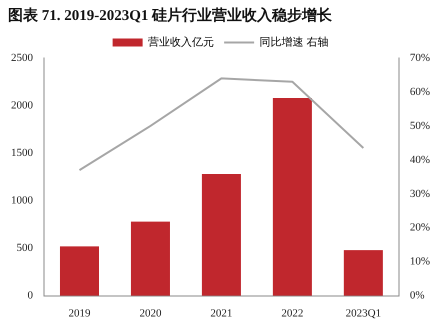  Describe the element at coordinates (170, 16) in the screenshot. I see `chart-title: 图表 71. 2019-2023Q1 硅片行业营业收入稳步增长` at that location.